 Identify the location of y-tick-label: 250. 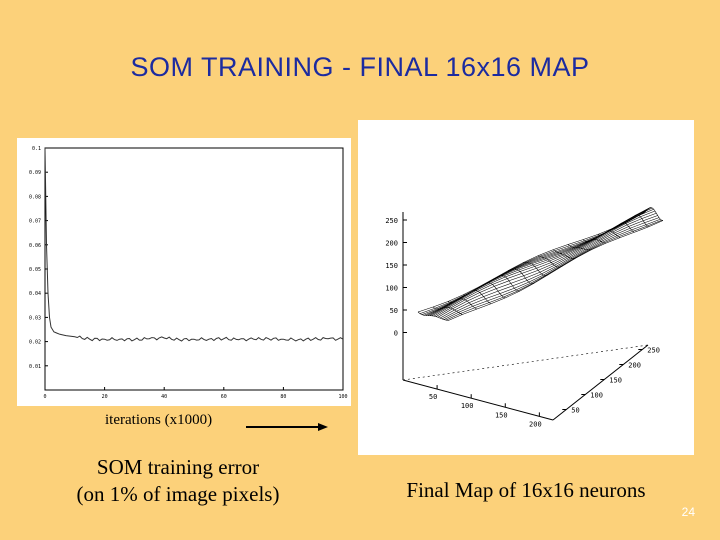
(653, 351).